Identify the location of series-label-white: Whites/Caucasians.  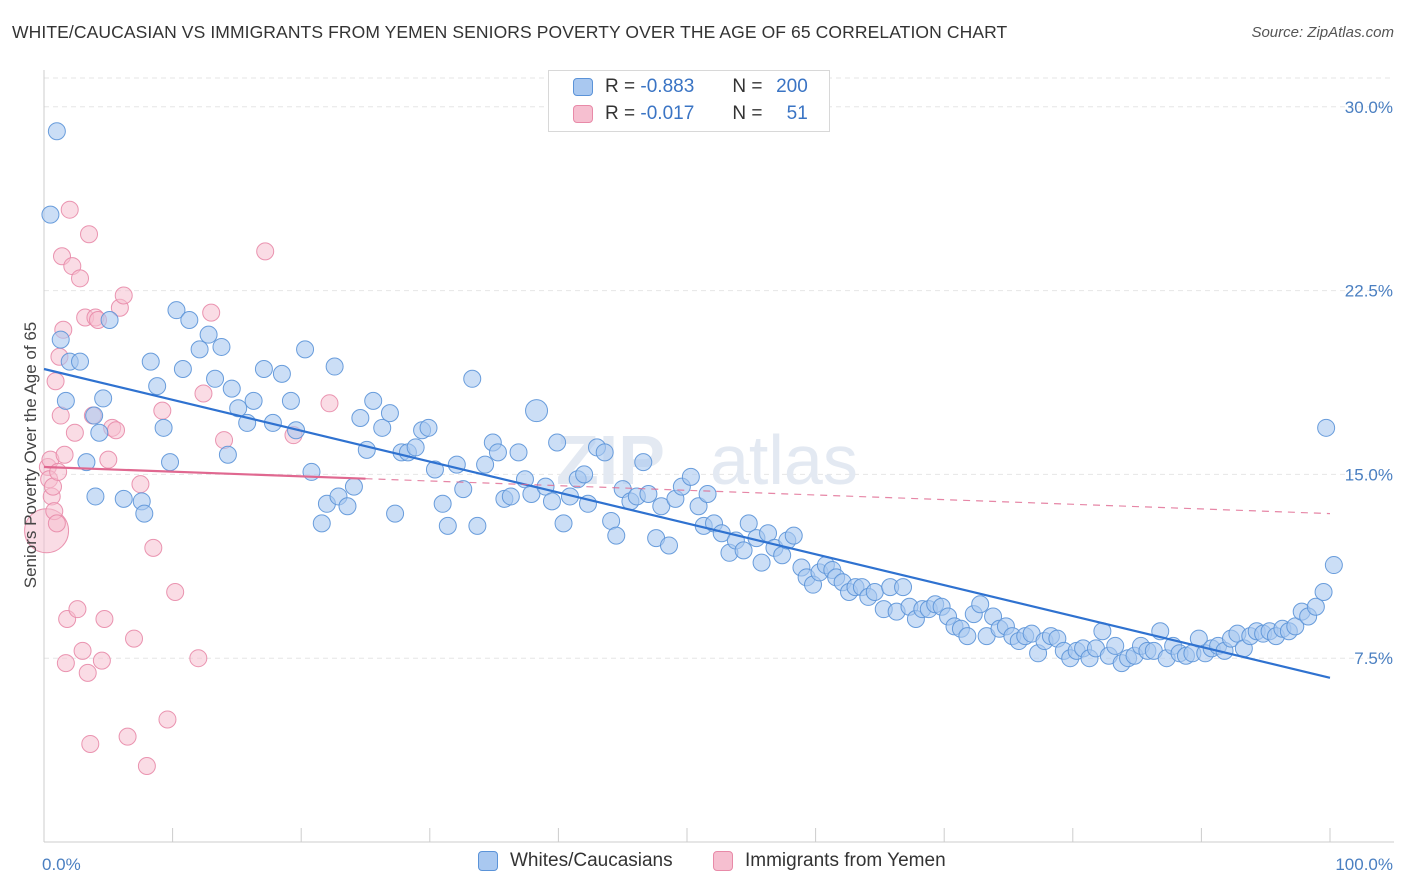
(591, 860).